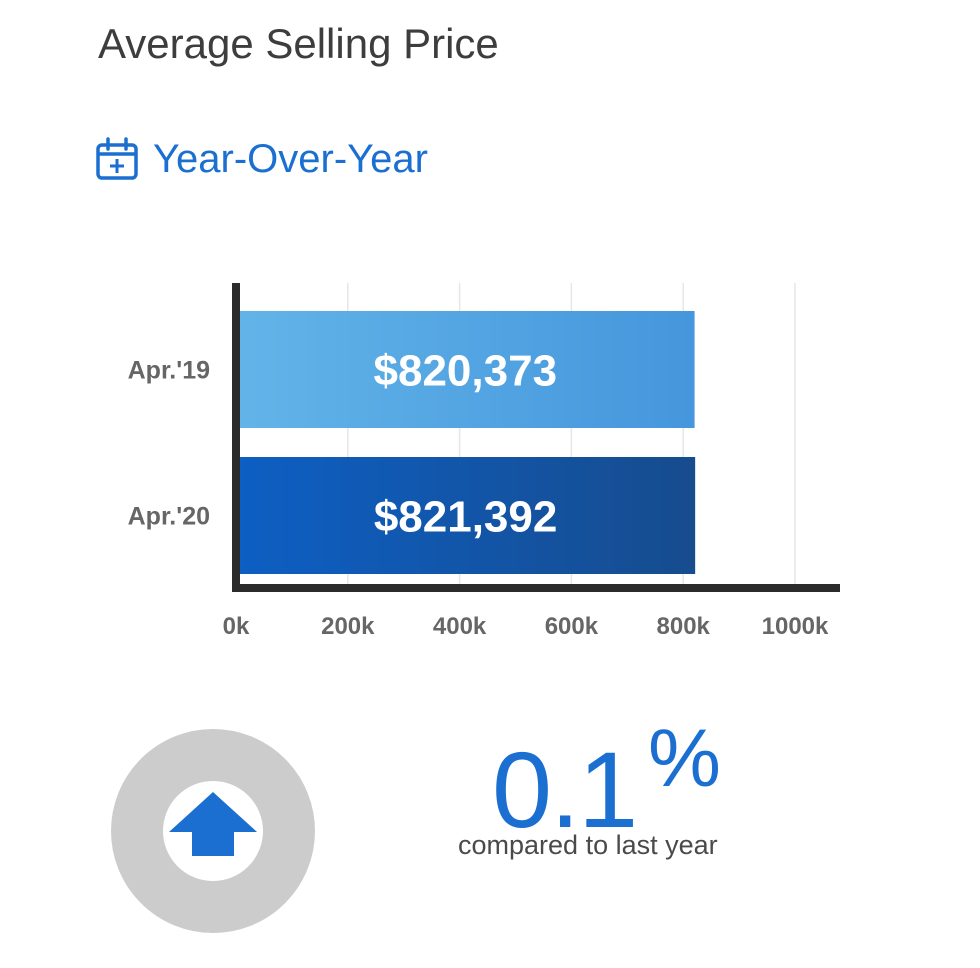  I want to click on bar-data-label: $821,392, so click(466, 517).